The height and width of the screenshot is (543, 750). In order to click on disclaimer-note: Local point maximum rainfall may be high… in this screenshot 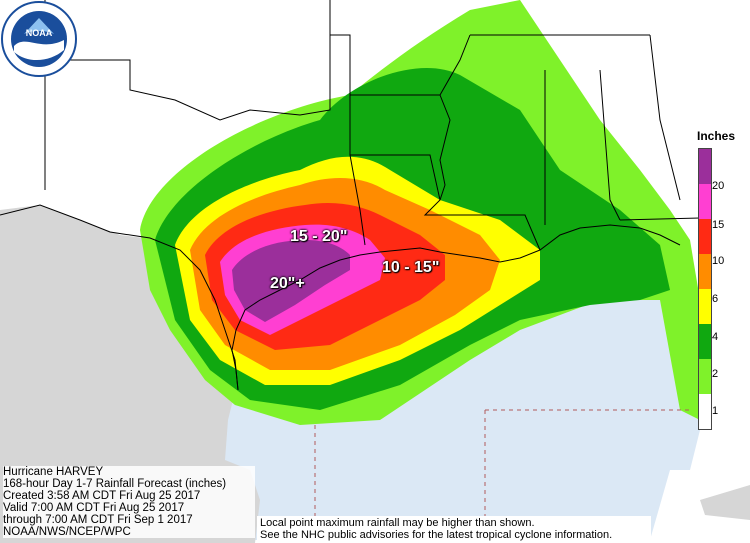, I will do `click(454, 529)`.